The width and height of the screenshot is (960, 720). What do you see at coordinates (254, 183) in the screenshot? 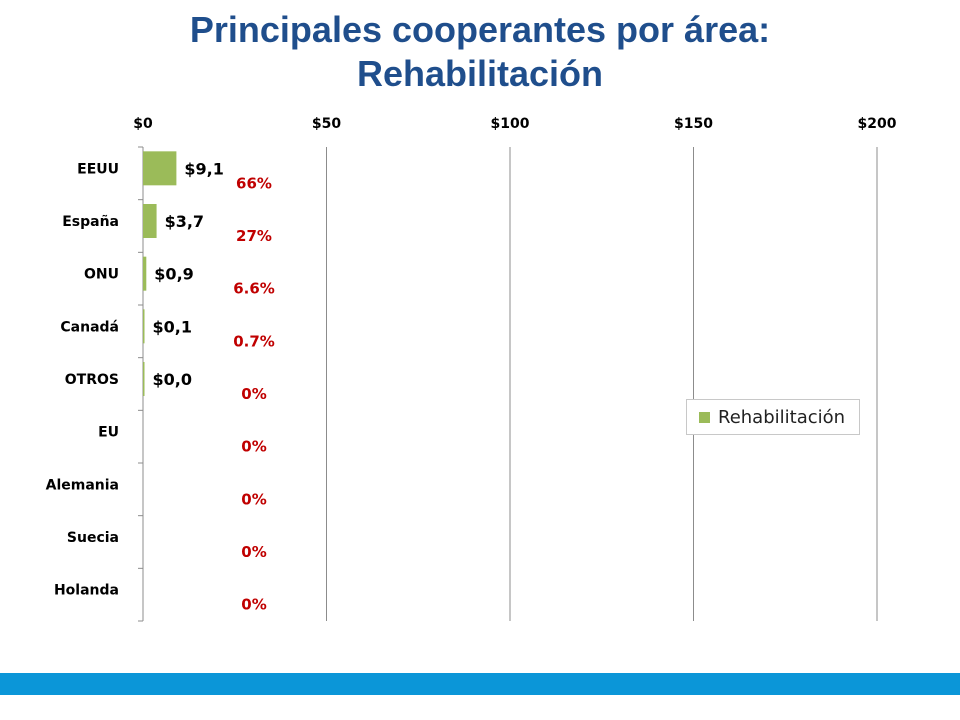
I see `percent-label: 66%` at bounding box center [254, 183].